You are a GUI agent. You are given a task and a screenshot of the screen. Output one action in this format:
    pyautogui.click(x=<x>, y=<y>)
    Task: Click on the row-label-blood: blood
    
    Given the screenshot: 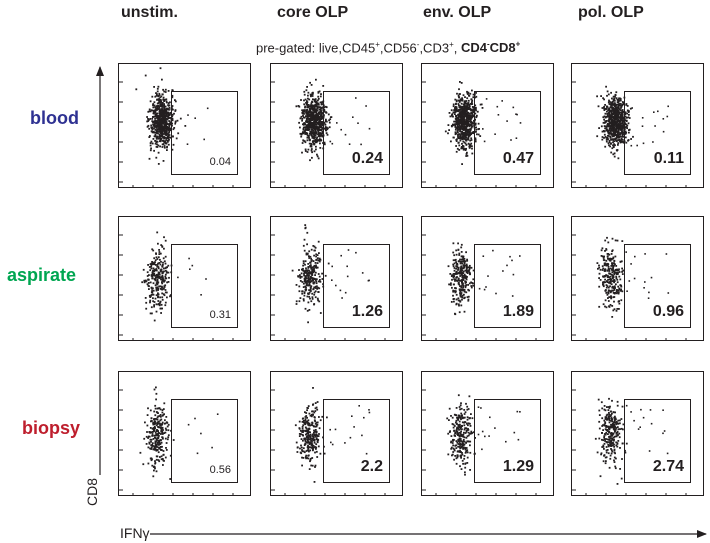 What is the action you would take?
    pyautogui.click(x=54, y=118)
    